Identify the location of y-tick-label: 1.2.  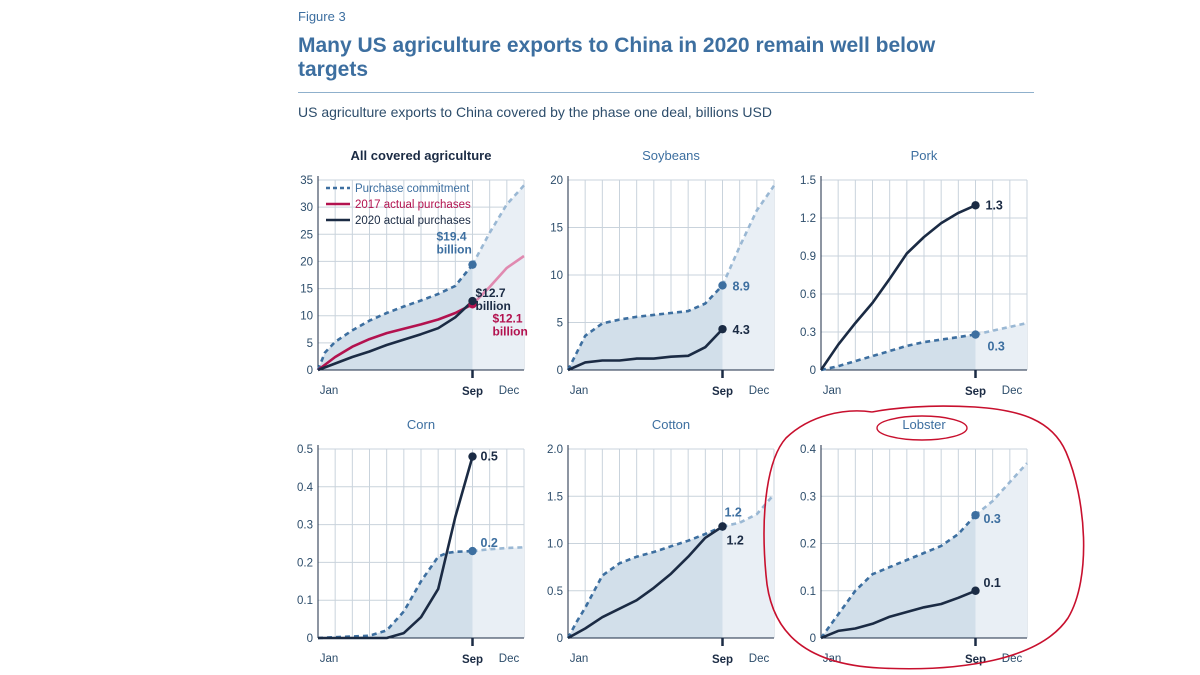
(808, 219).